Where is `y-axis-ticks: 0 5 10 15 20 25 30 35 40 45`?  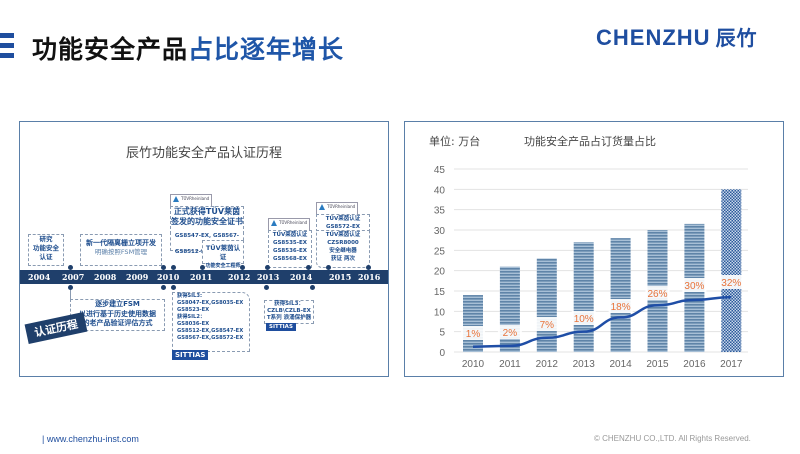 y-axis-ticks: 0 5 10 15 20 25 30 35 40 45 is located at coordinates (440, 262).